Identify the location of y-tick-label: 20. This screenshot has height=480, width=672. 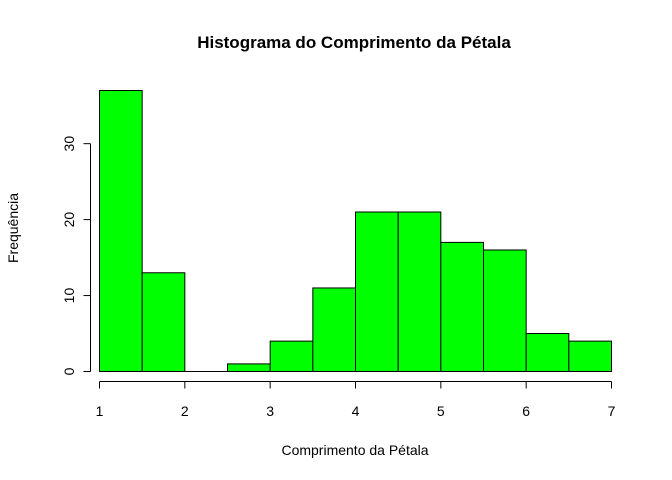
(69, 220).